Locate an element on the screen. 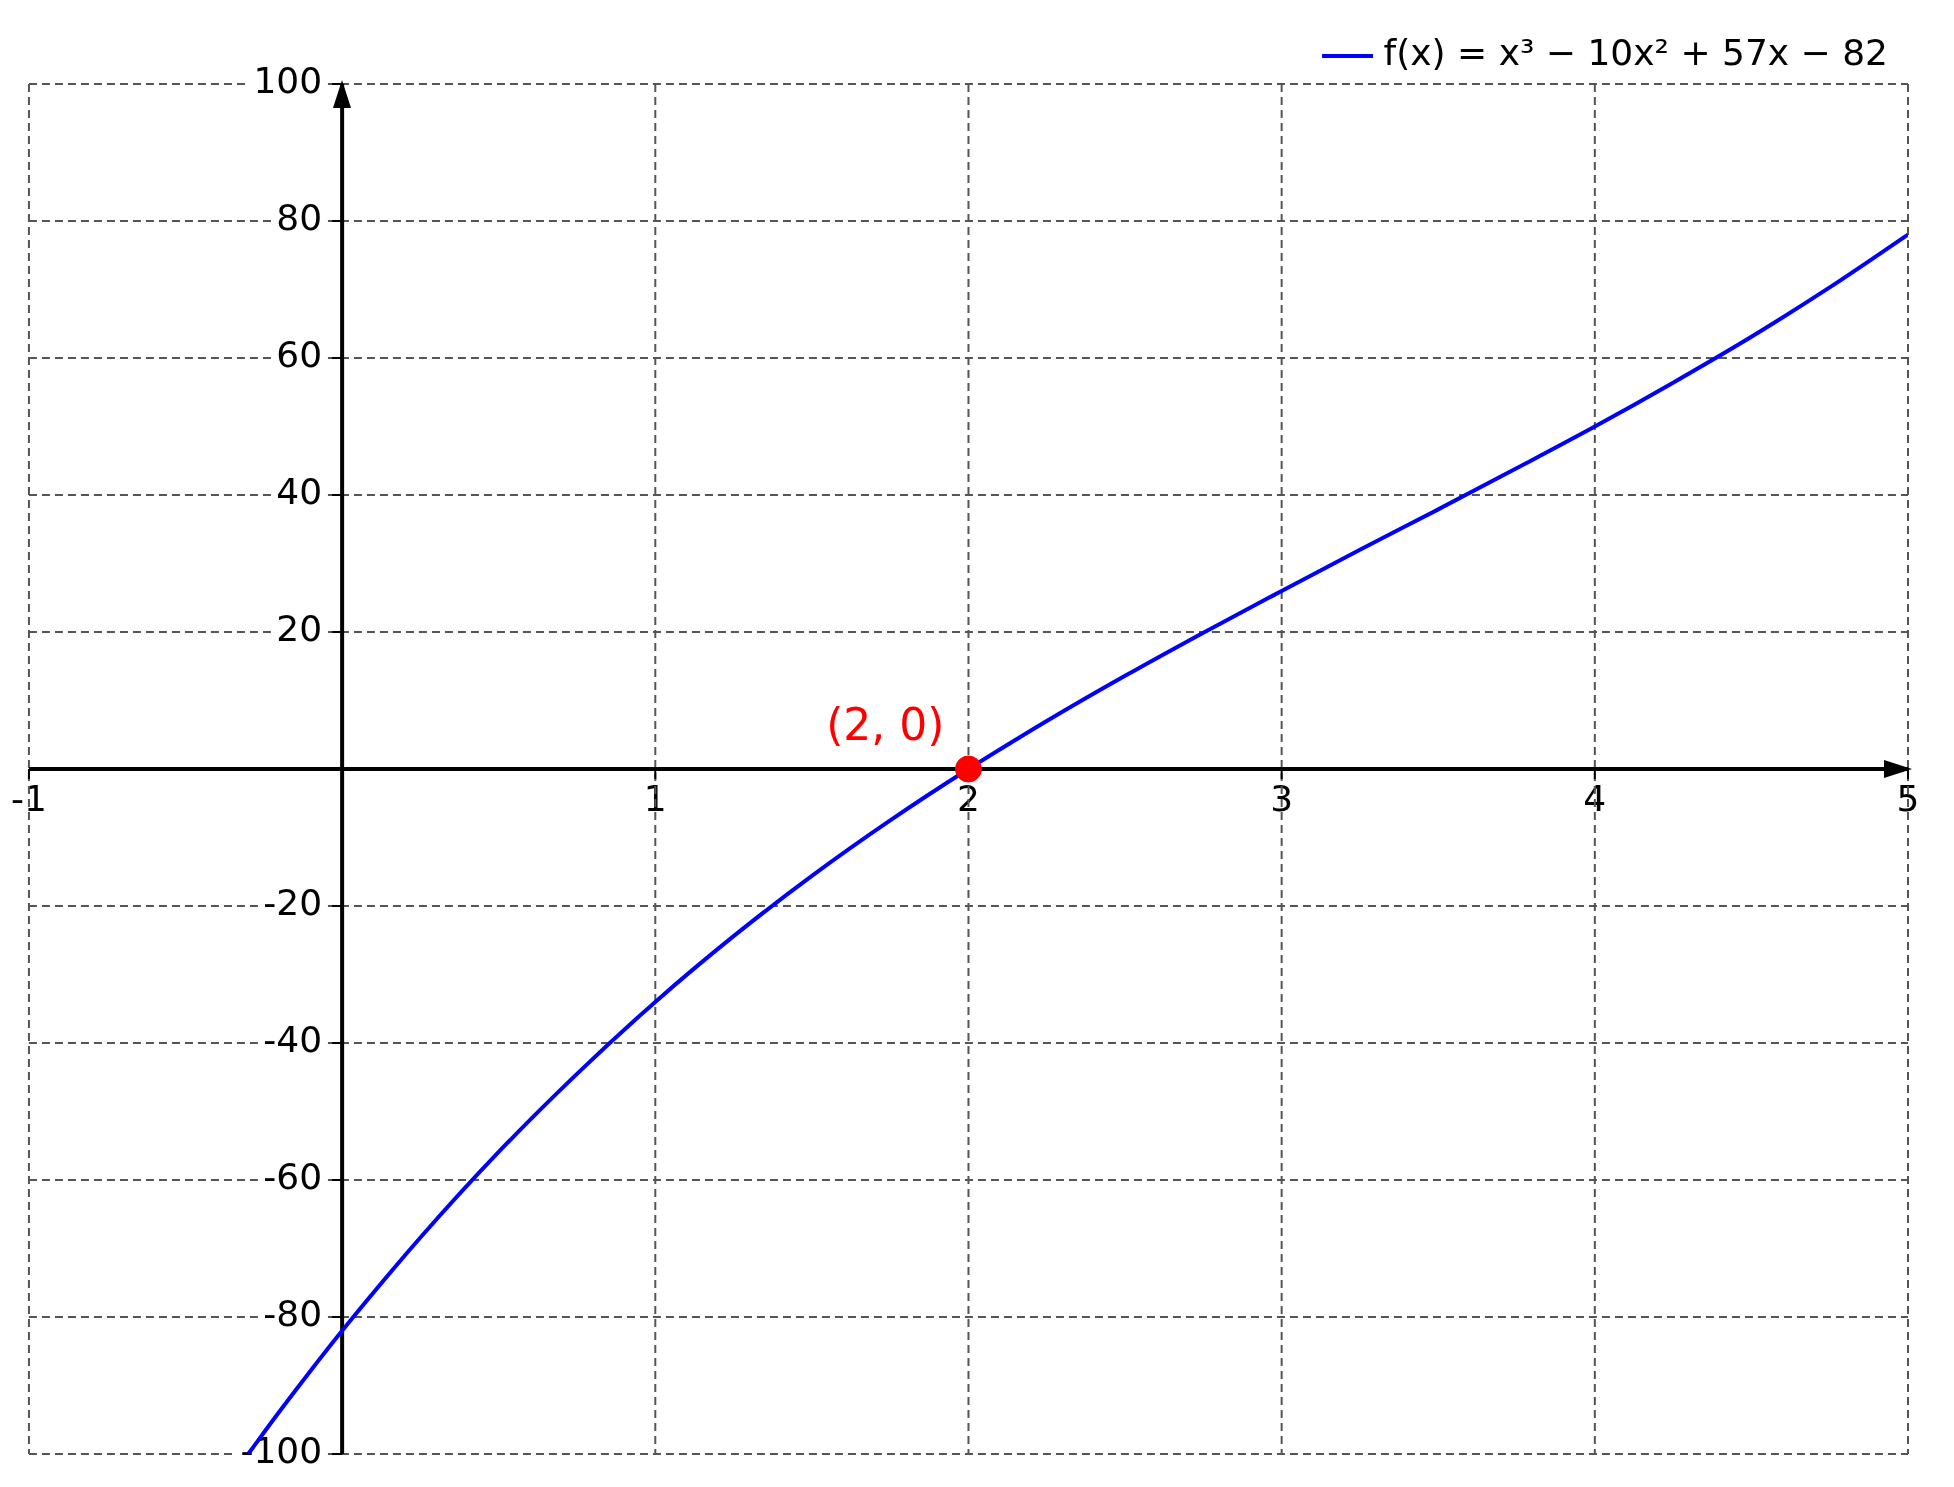 This screenshot has width=1954, height=1487. y-tick-label: -80 is located at coordinates (293, 1314).